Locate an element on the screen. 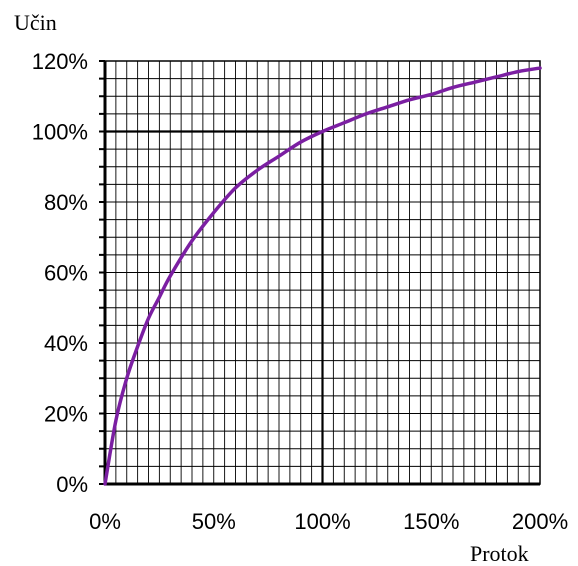  x-tick-label: 50% is located at coordinates (214, 521).